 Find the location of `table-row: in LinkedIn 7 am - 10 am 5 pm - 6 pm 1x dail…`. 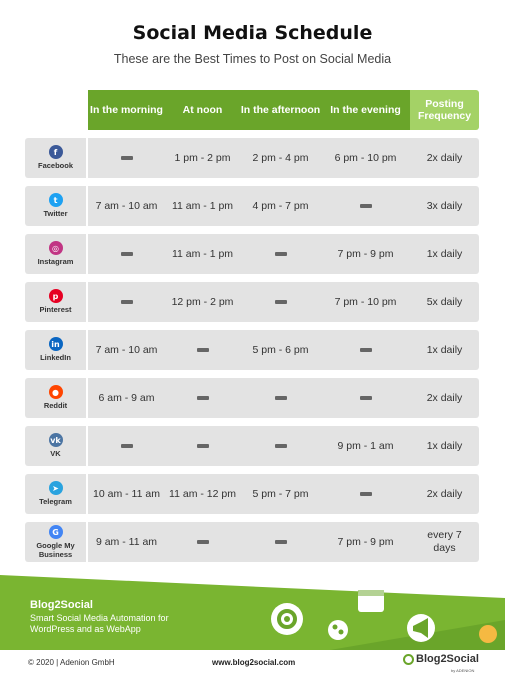

table-row: in LinkedIn 7 am - 10 am 5 pm - 6 pm 1x dail… is located at coordinates (252, 350).